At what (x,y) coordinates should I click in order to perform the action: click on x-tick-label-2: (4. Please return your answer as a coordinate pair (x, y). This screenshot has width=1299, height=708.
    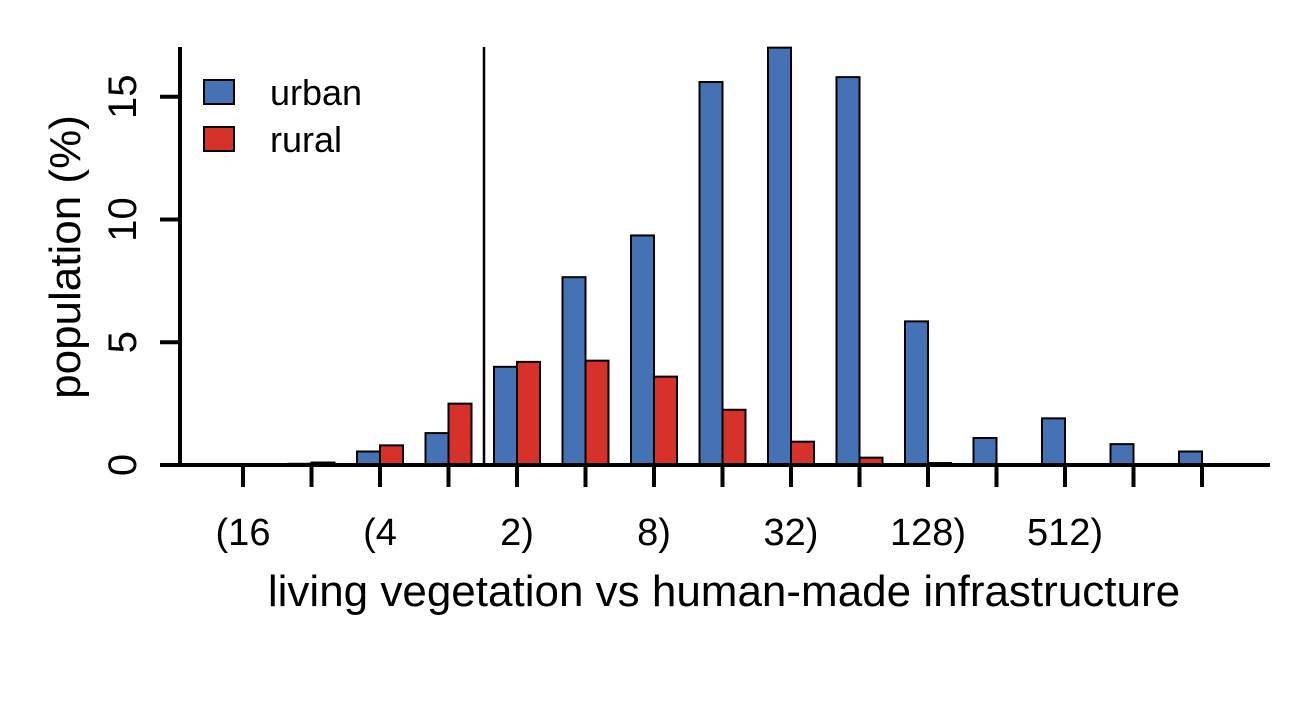
    Looking at the image, I should click on (380, 533).